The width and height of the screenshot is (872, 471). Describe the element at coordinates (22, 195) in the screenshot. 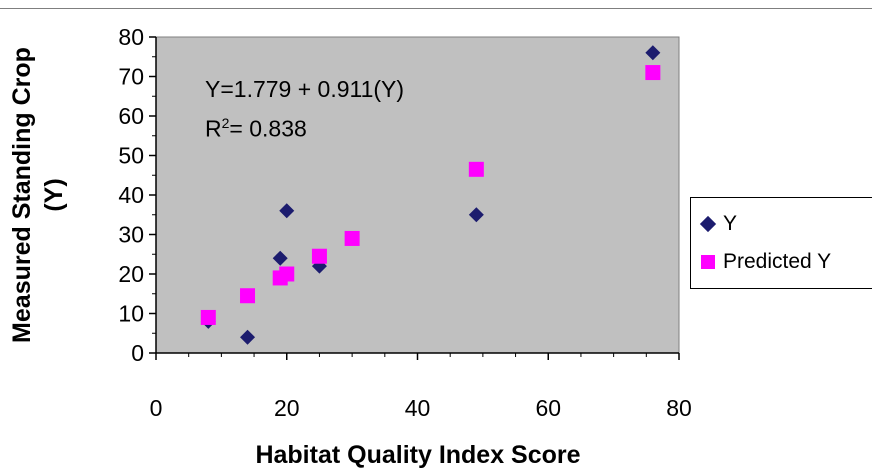

I see `y-axis-title-line-1: Measured Standing Crop` at that location.